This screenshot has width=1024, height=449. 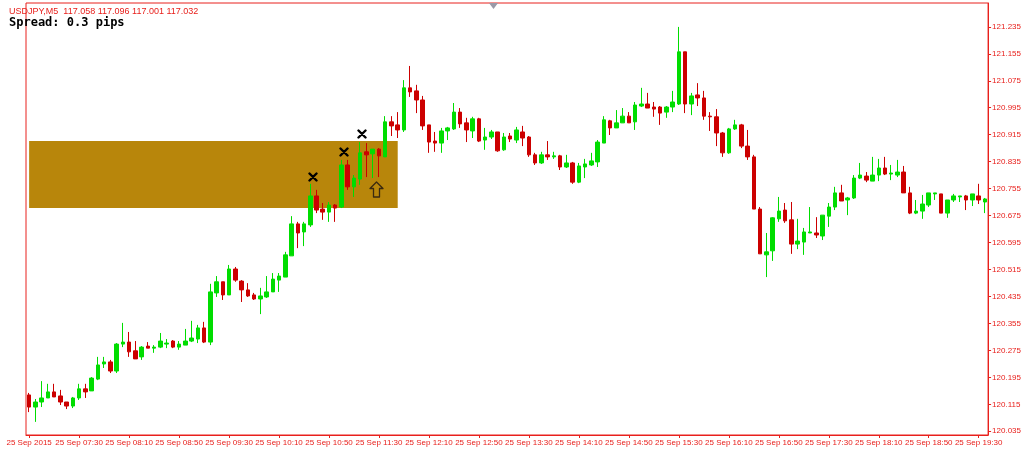 What do you see at coordinates (1007, 215) in the screenshot?
I see `y-tick-label: 120.675` at bounding box center [1007, 215].